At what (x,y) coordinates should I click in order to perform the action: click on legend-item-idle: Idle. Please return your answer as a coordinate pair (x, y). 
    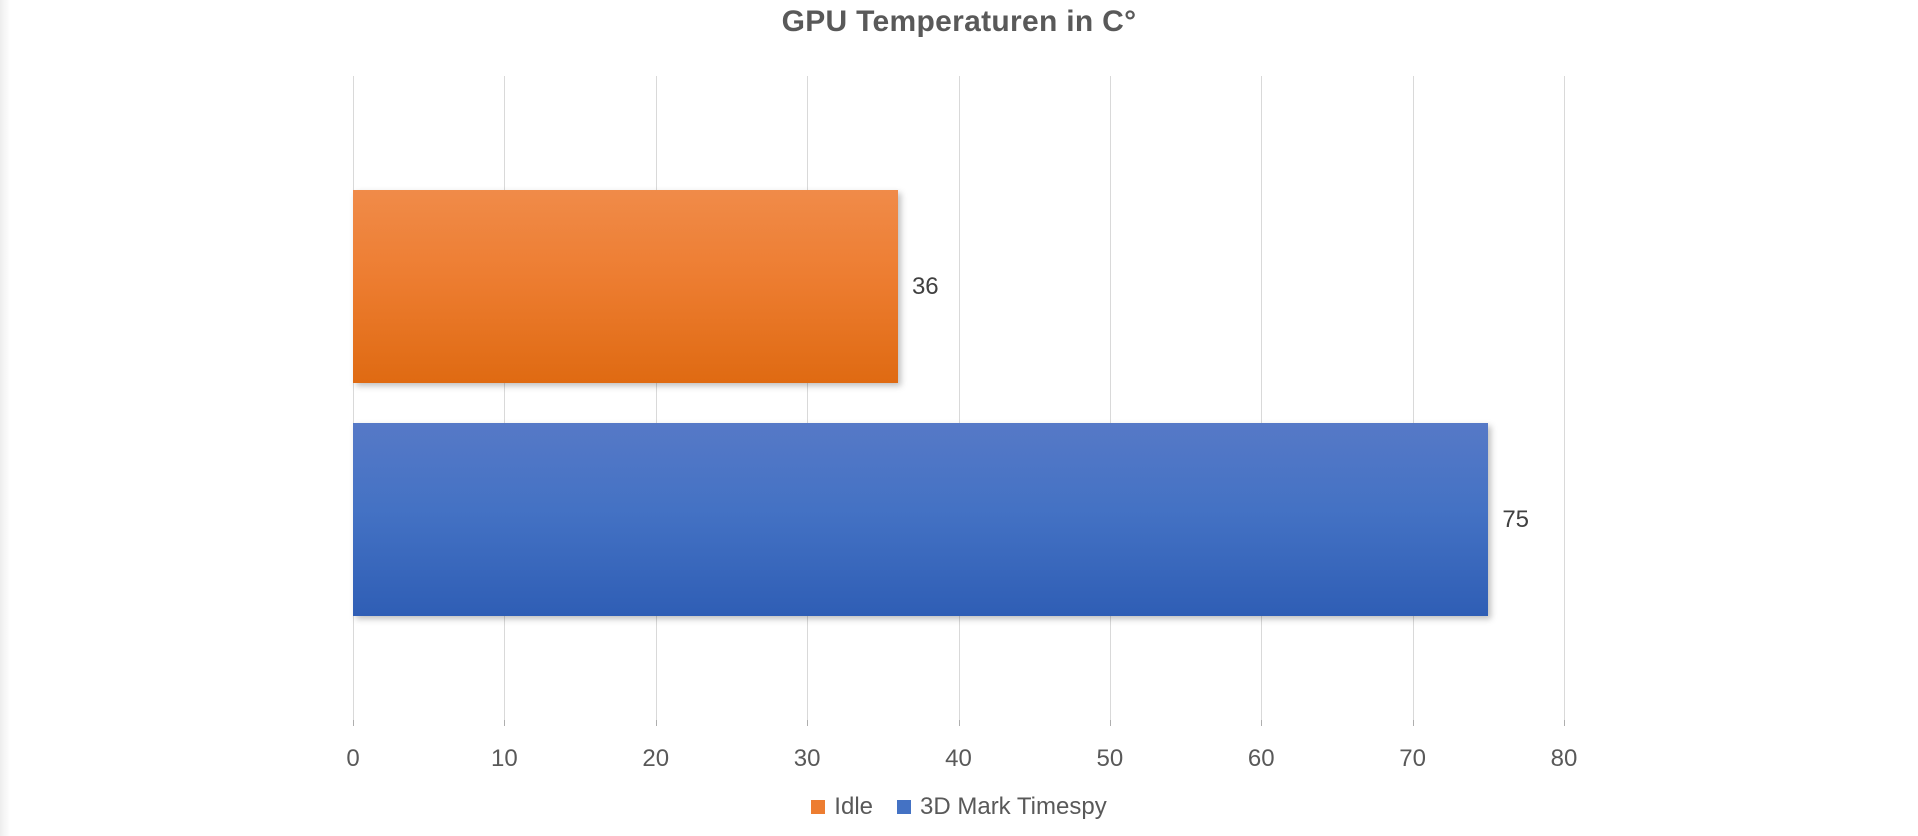
    Looking at the image, I should click on (842, 807).